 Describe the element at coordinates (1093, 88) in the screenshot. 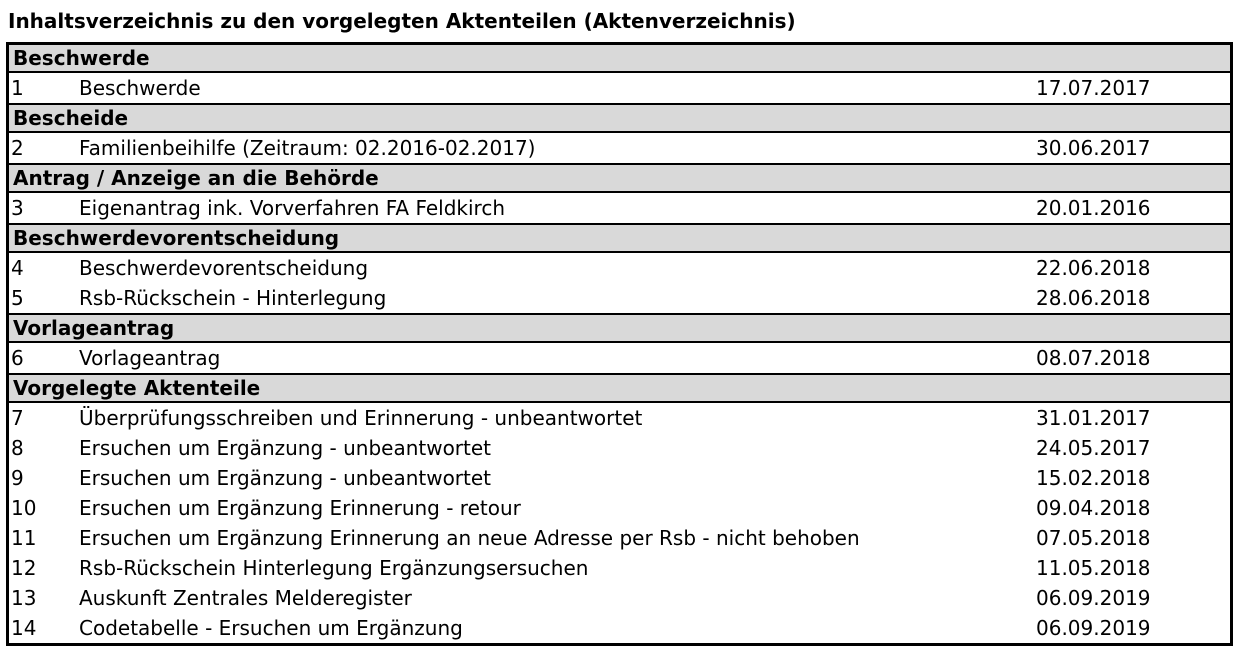

I see `item-date: 17.07.2017` at that location.